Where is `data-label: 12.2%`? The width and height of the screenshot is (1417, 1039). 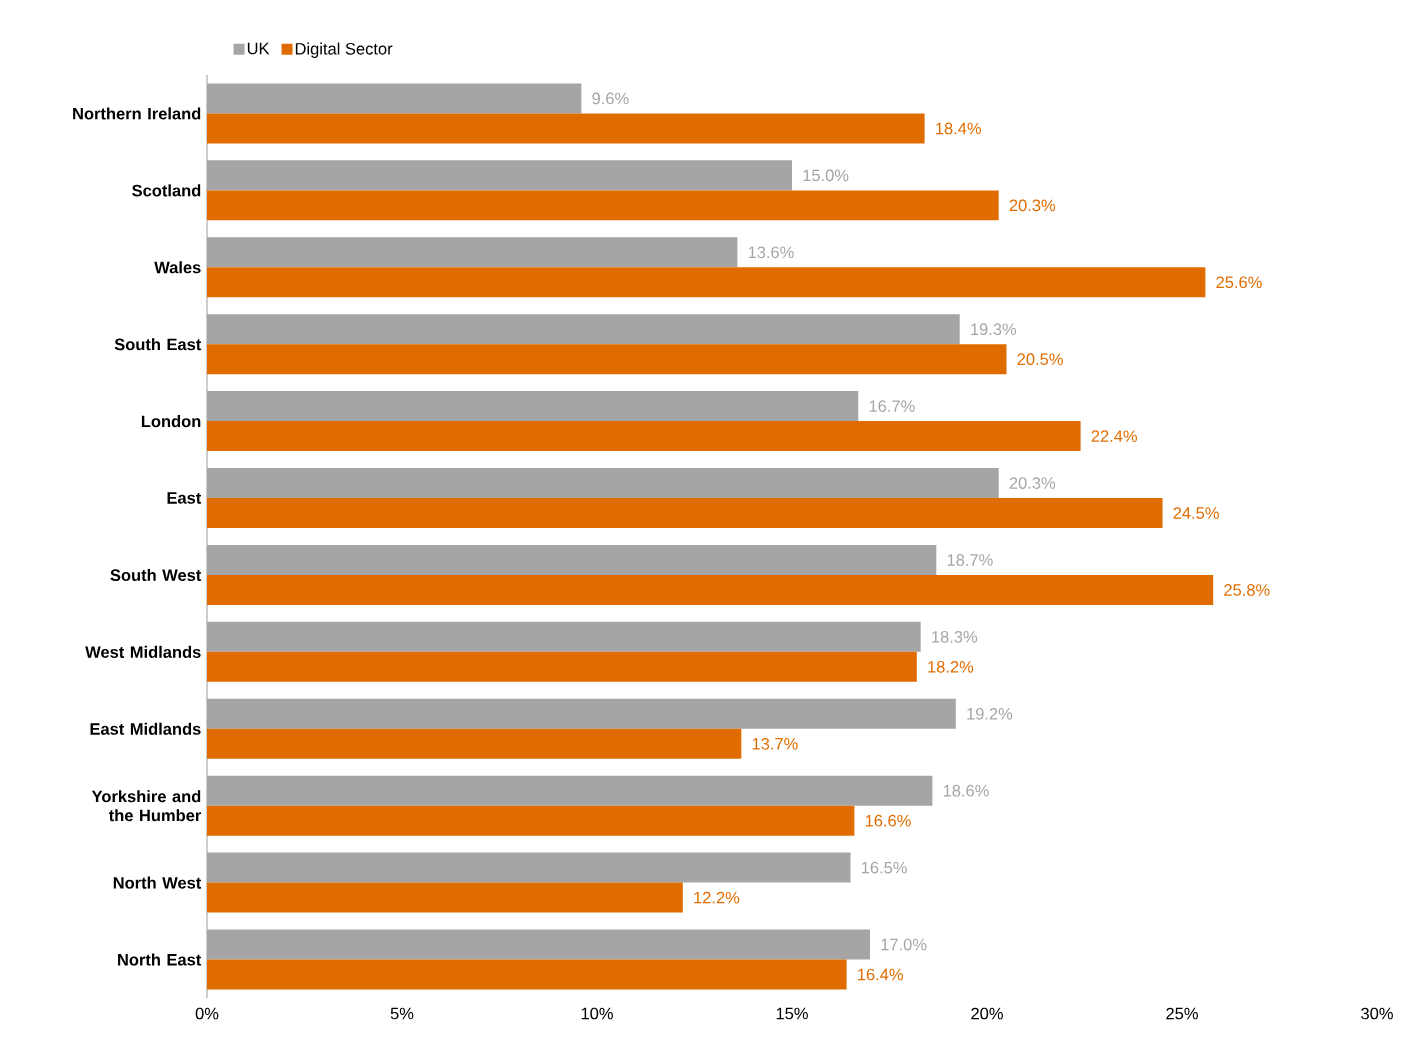 data-label: 12.2% is located at coordinates (717, 897).